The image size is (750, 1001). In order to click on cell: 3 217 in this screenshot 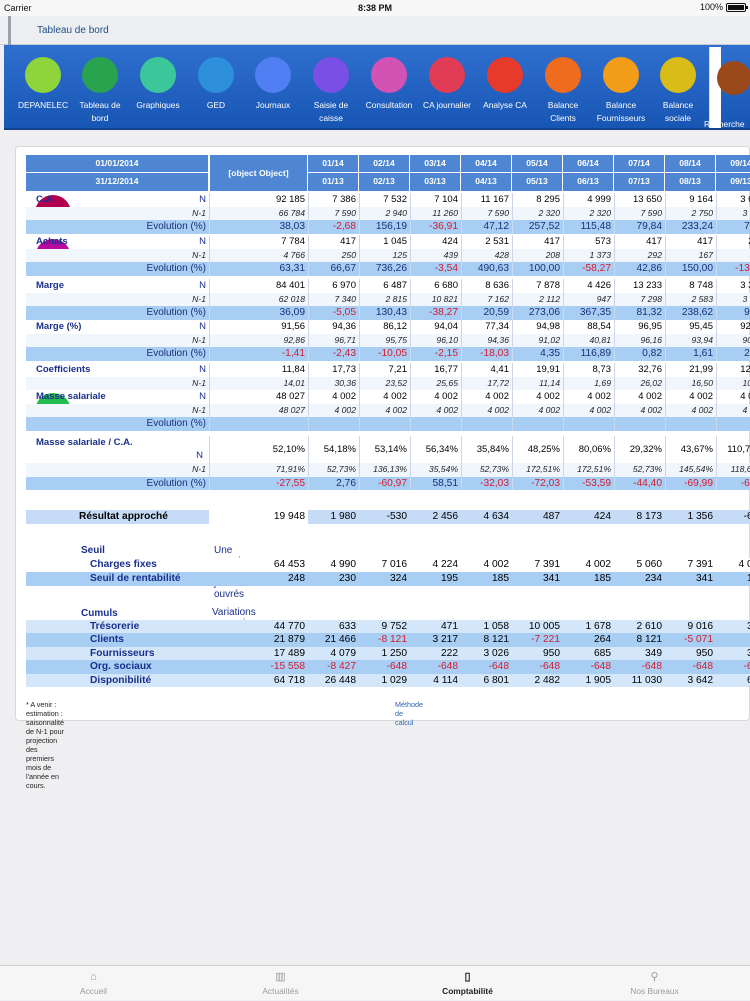, I will do `click(445, 640)`.